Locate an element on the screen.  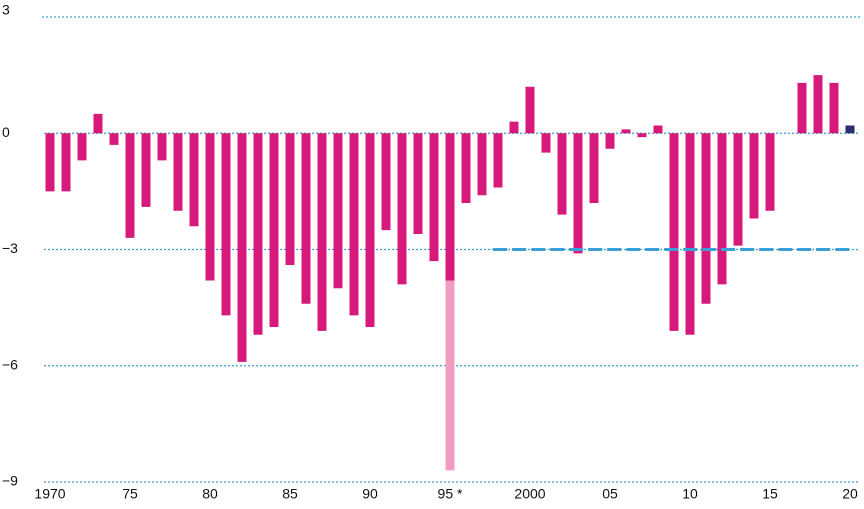
x-tick-label: 95 * is located at coordinates (450, 494).